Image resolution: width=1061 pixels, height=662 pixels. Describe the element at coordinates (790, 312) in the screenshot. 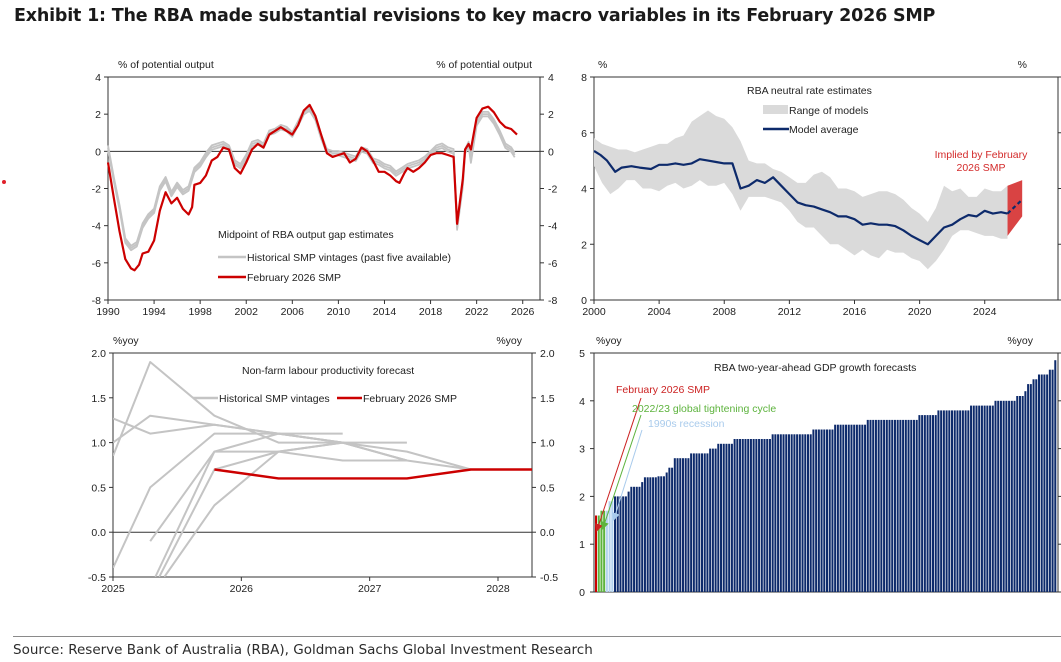

I see `x-tick-label: 2012` at that location.